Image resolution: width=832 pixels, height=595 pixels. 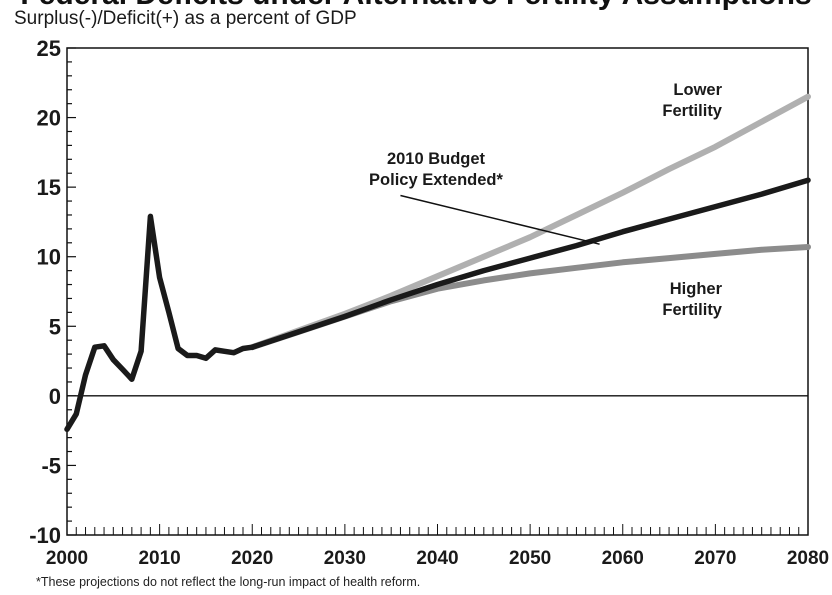 I want to click on y-tick-label: 20, so click(x=49, y=118).